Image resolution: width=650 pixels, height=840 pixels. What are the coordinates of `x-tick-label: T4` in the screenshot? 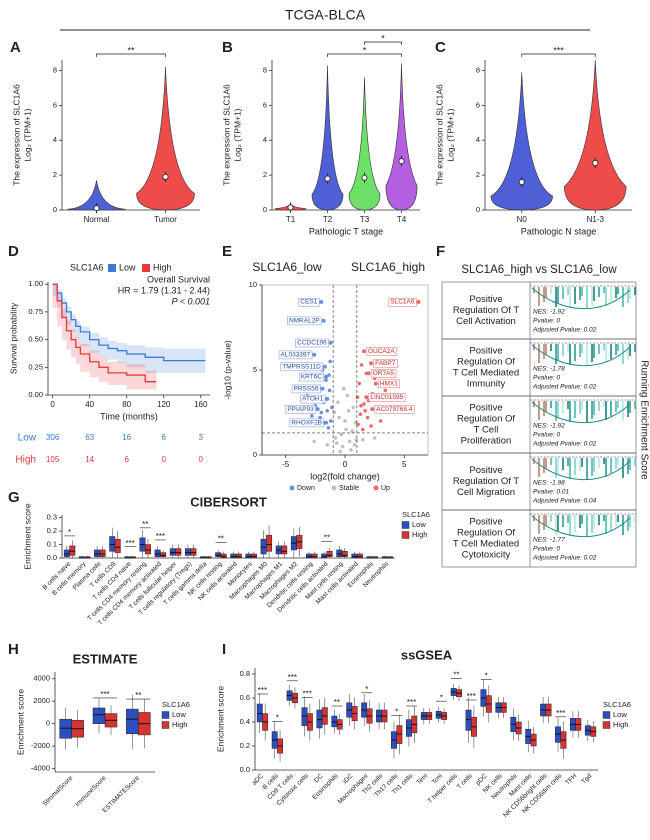 It's located at (402, 219).